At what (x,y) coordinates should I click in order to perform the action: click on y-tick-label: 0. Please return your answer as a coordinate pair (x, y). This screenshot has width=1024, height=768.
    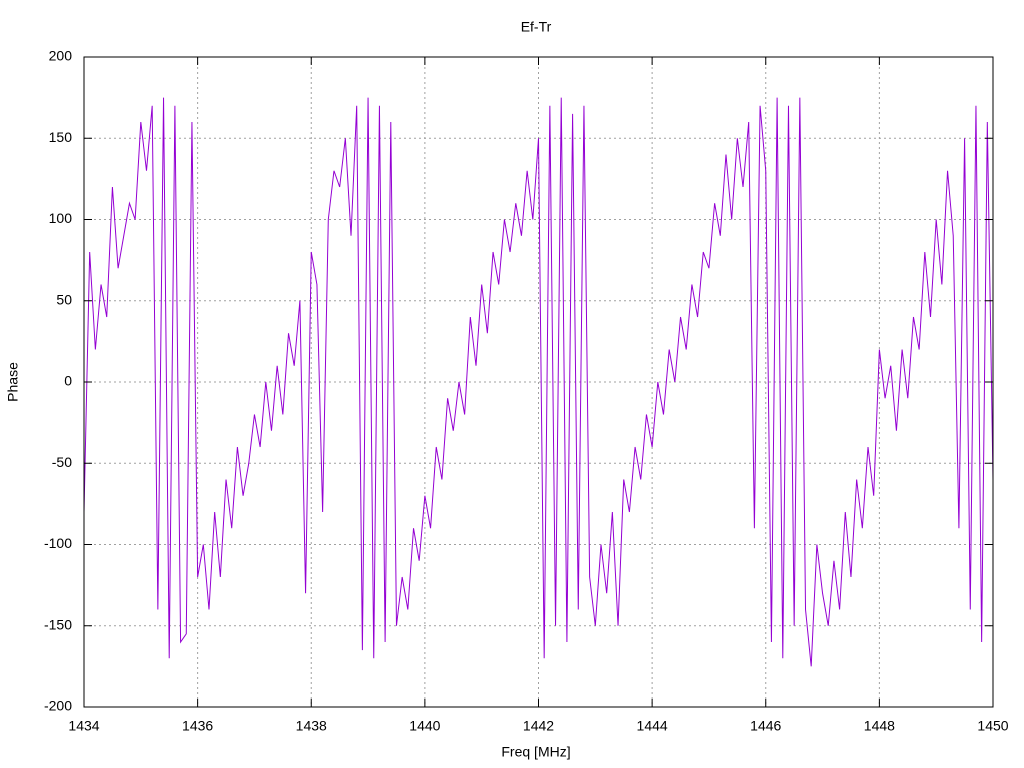
    Looking at the image, I should click on (68, 381).